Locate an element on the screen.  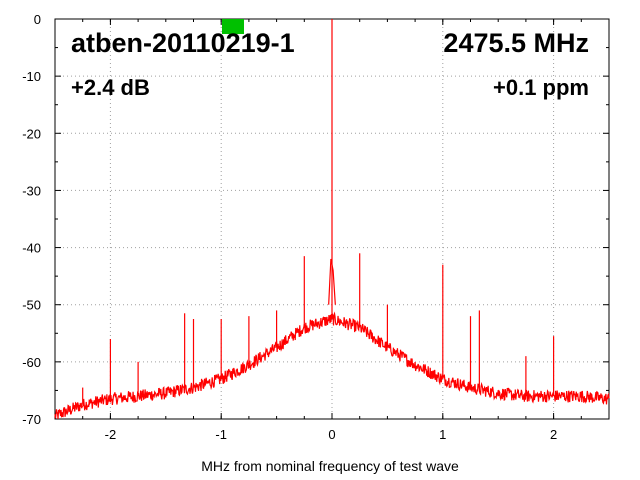
y-tick-label: -70 is located at coordinates (31, 419).